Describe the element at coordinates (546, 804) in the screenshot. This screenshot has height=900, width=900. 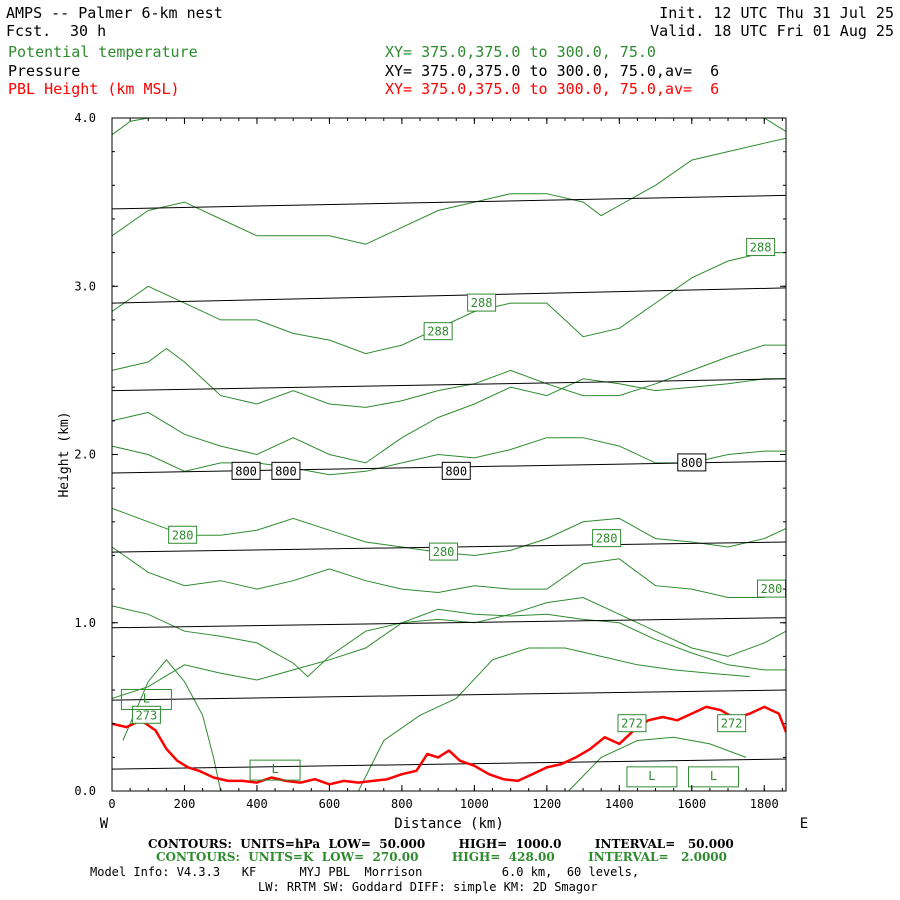
I see `x-tick-label-6: 1200` at that location.